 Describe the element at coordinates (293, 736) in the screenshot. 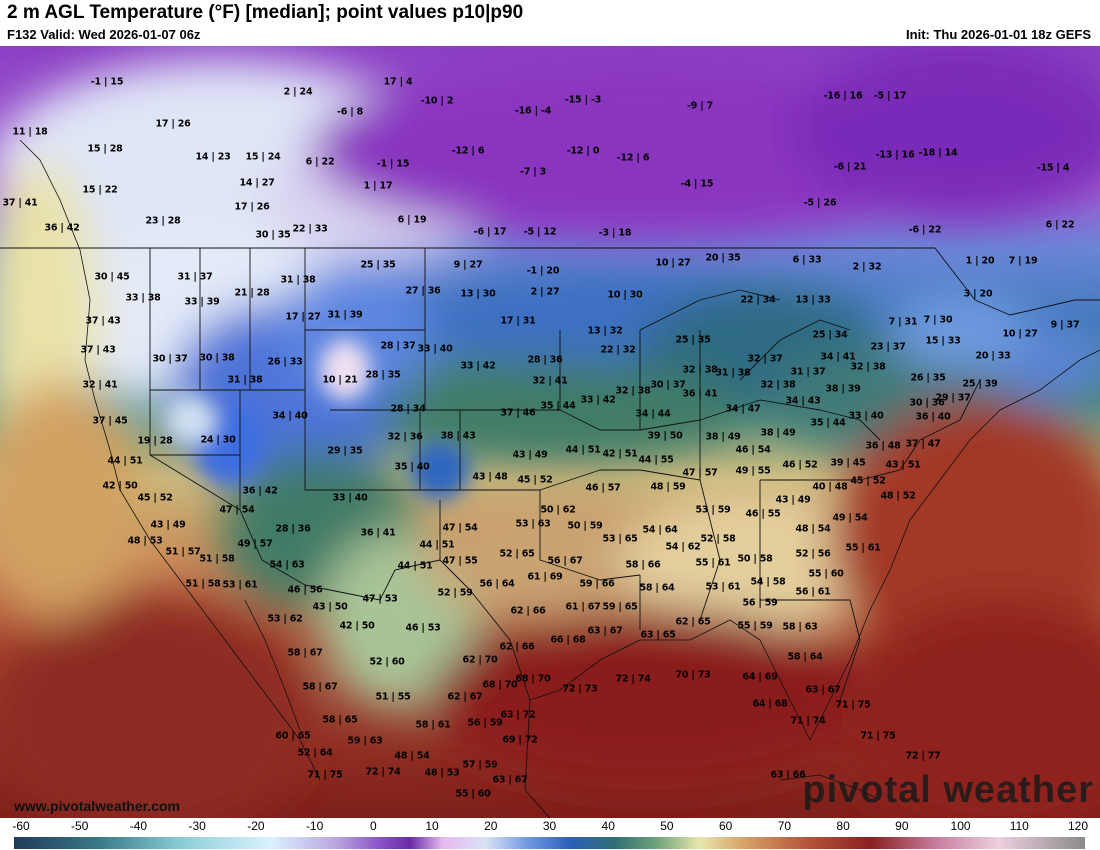

I see `point-value: 60 | 65` at that location.